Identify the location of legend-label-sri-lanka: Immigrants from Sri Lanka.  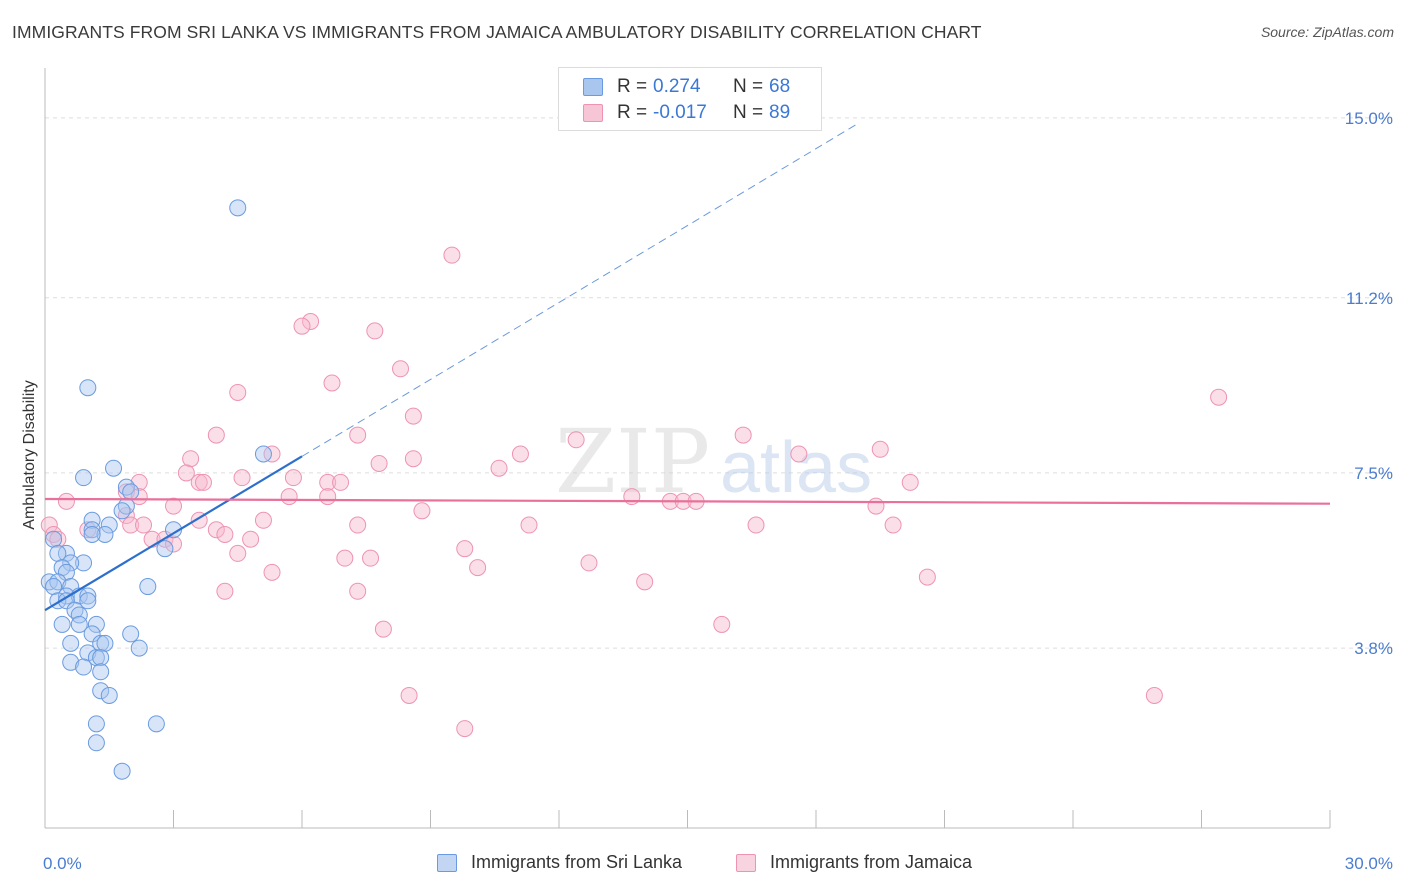
(577, 862).